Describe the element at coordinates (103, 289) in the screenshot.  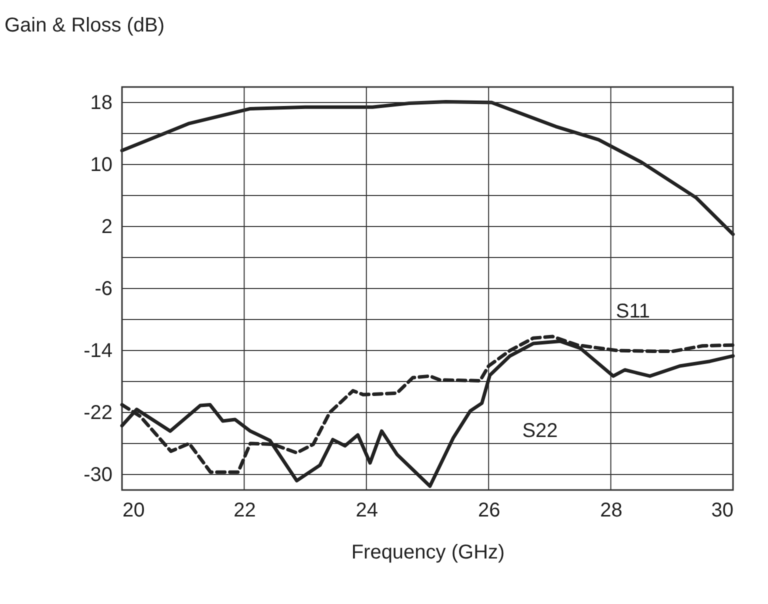
I see `y-tick-label: -6` at that location.